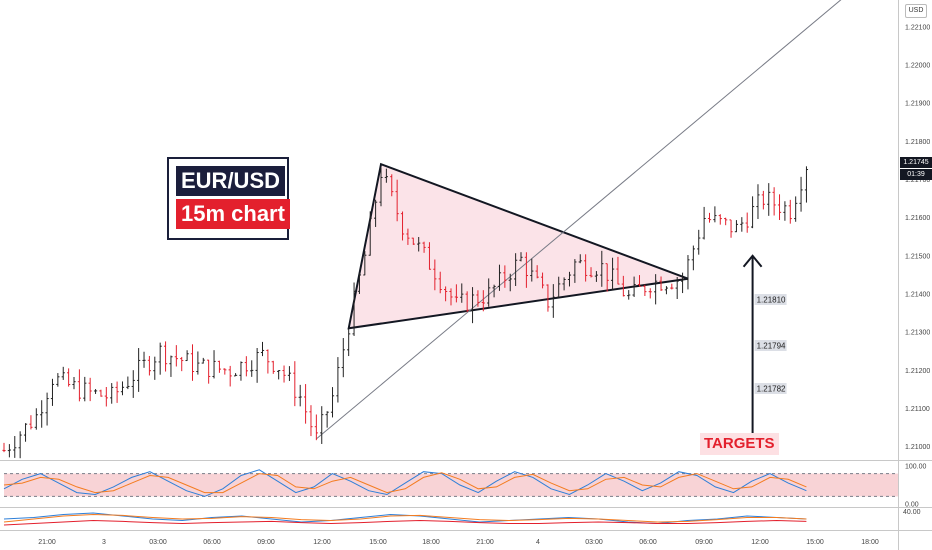 The height and width of the screenshot is (550, 932). Describe the element at coordinates (752, 352) in the screenshot. I see `up-arrow-icon` at that location.